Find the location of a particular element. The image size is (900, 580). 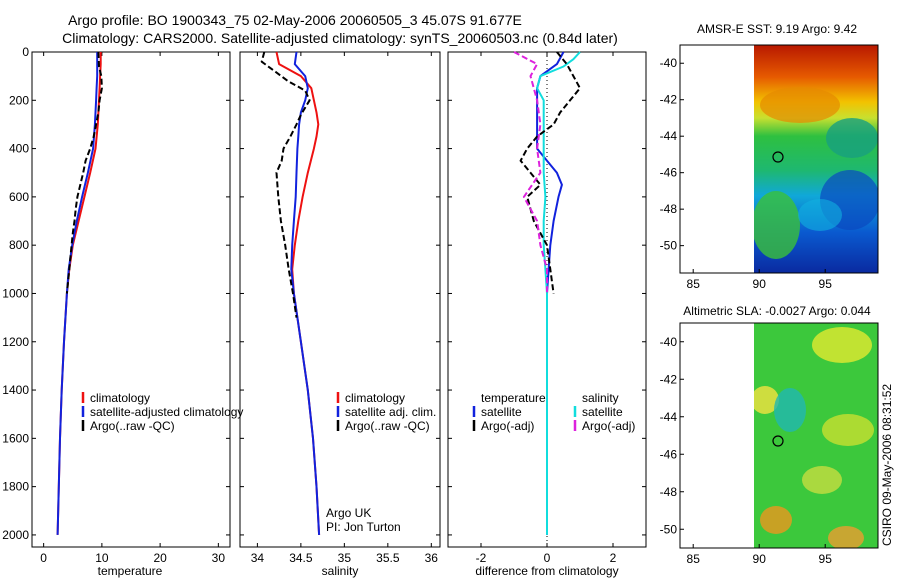

sst-map: 85 90 95 -40 -42 -44 -46 -48 -50 is located at coordinates (769, 167).